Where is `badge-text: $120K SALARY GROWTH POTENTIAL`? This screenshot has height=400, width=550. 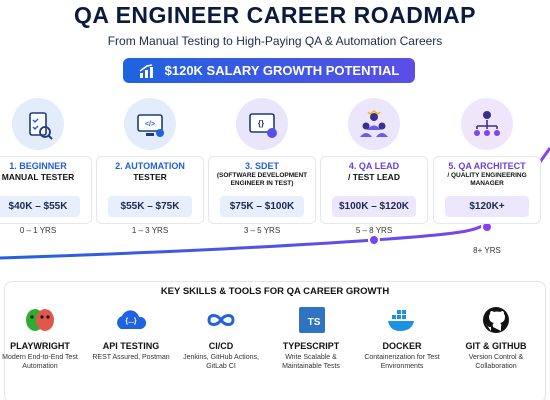 badge-text: $120K SALARY GROWTH POTENTIAL is located at coordinates (282, 70).